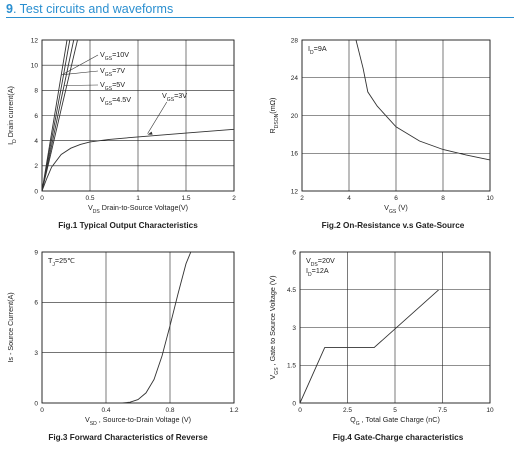 This screenshot has height=450, width=520. I want to click on y-tick-label: 16, so click(295, 154).